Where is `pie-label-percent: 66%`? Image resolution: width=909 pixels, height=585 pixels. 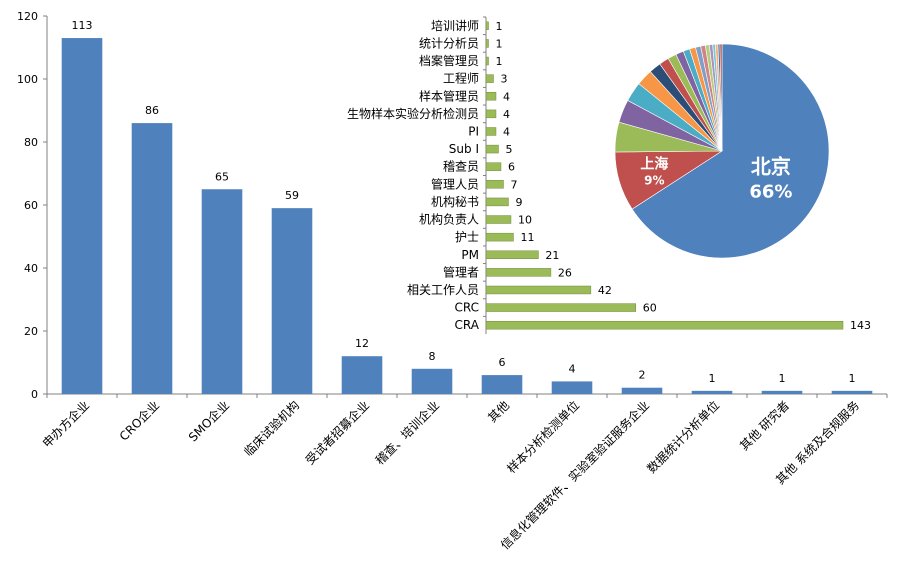
pie-label-percent: 66% is located at coordinates (770, 192).